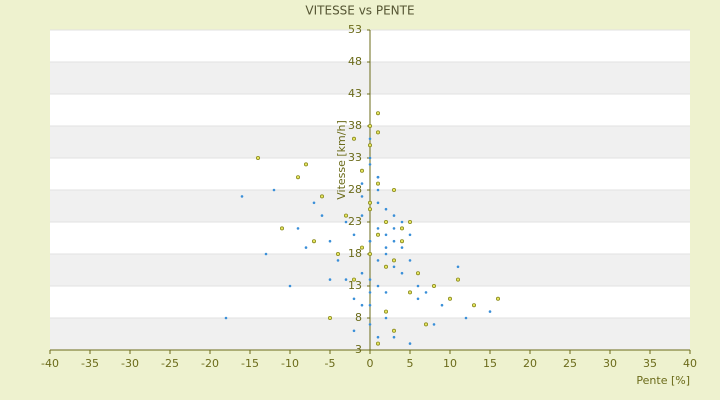 The height and width of the screenshot is (400, 720). I want to click on y-tick-label: 33, so click(355, 157).